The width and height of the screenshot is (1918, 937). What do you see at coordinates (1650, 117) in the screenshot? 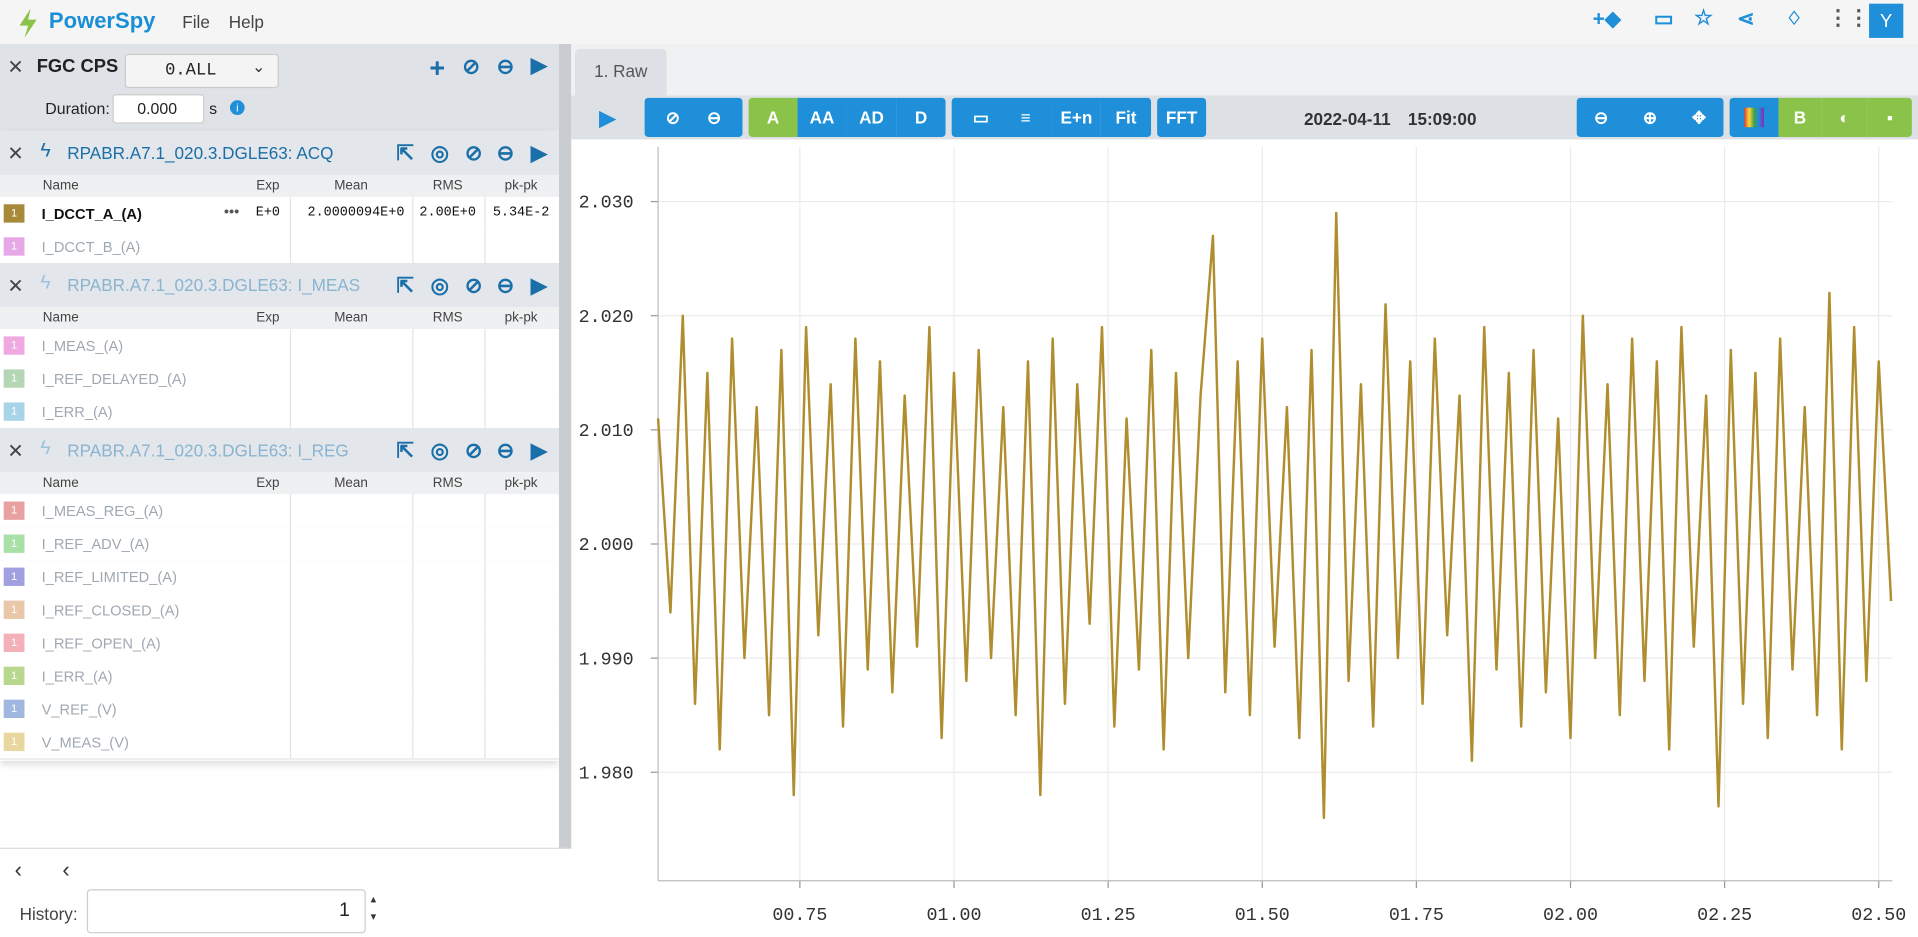
I see `zoom-group: ⊖ ⊕ ✥` at bounding box center [1650, 117].